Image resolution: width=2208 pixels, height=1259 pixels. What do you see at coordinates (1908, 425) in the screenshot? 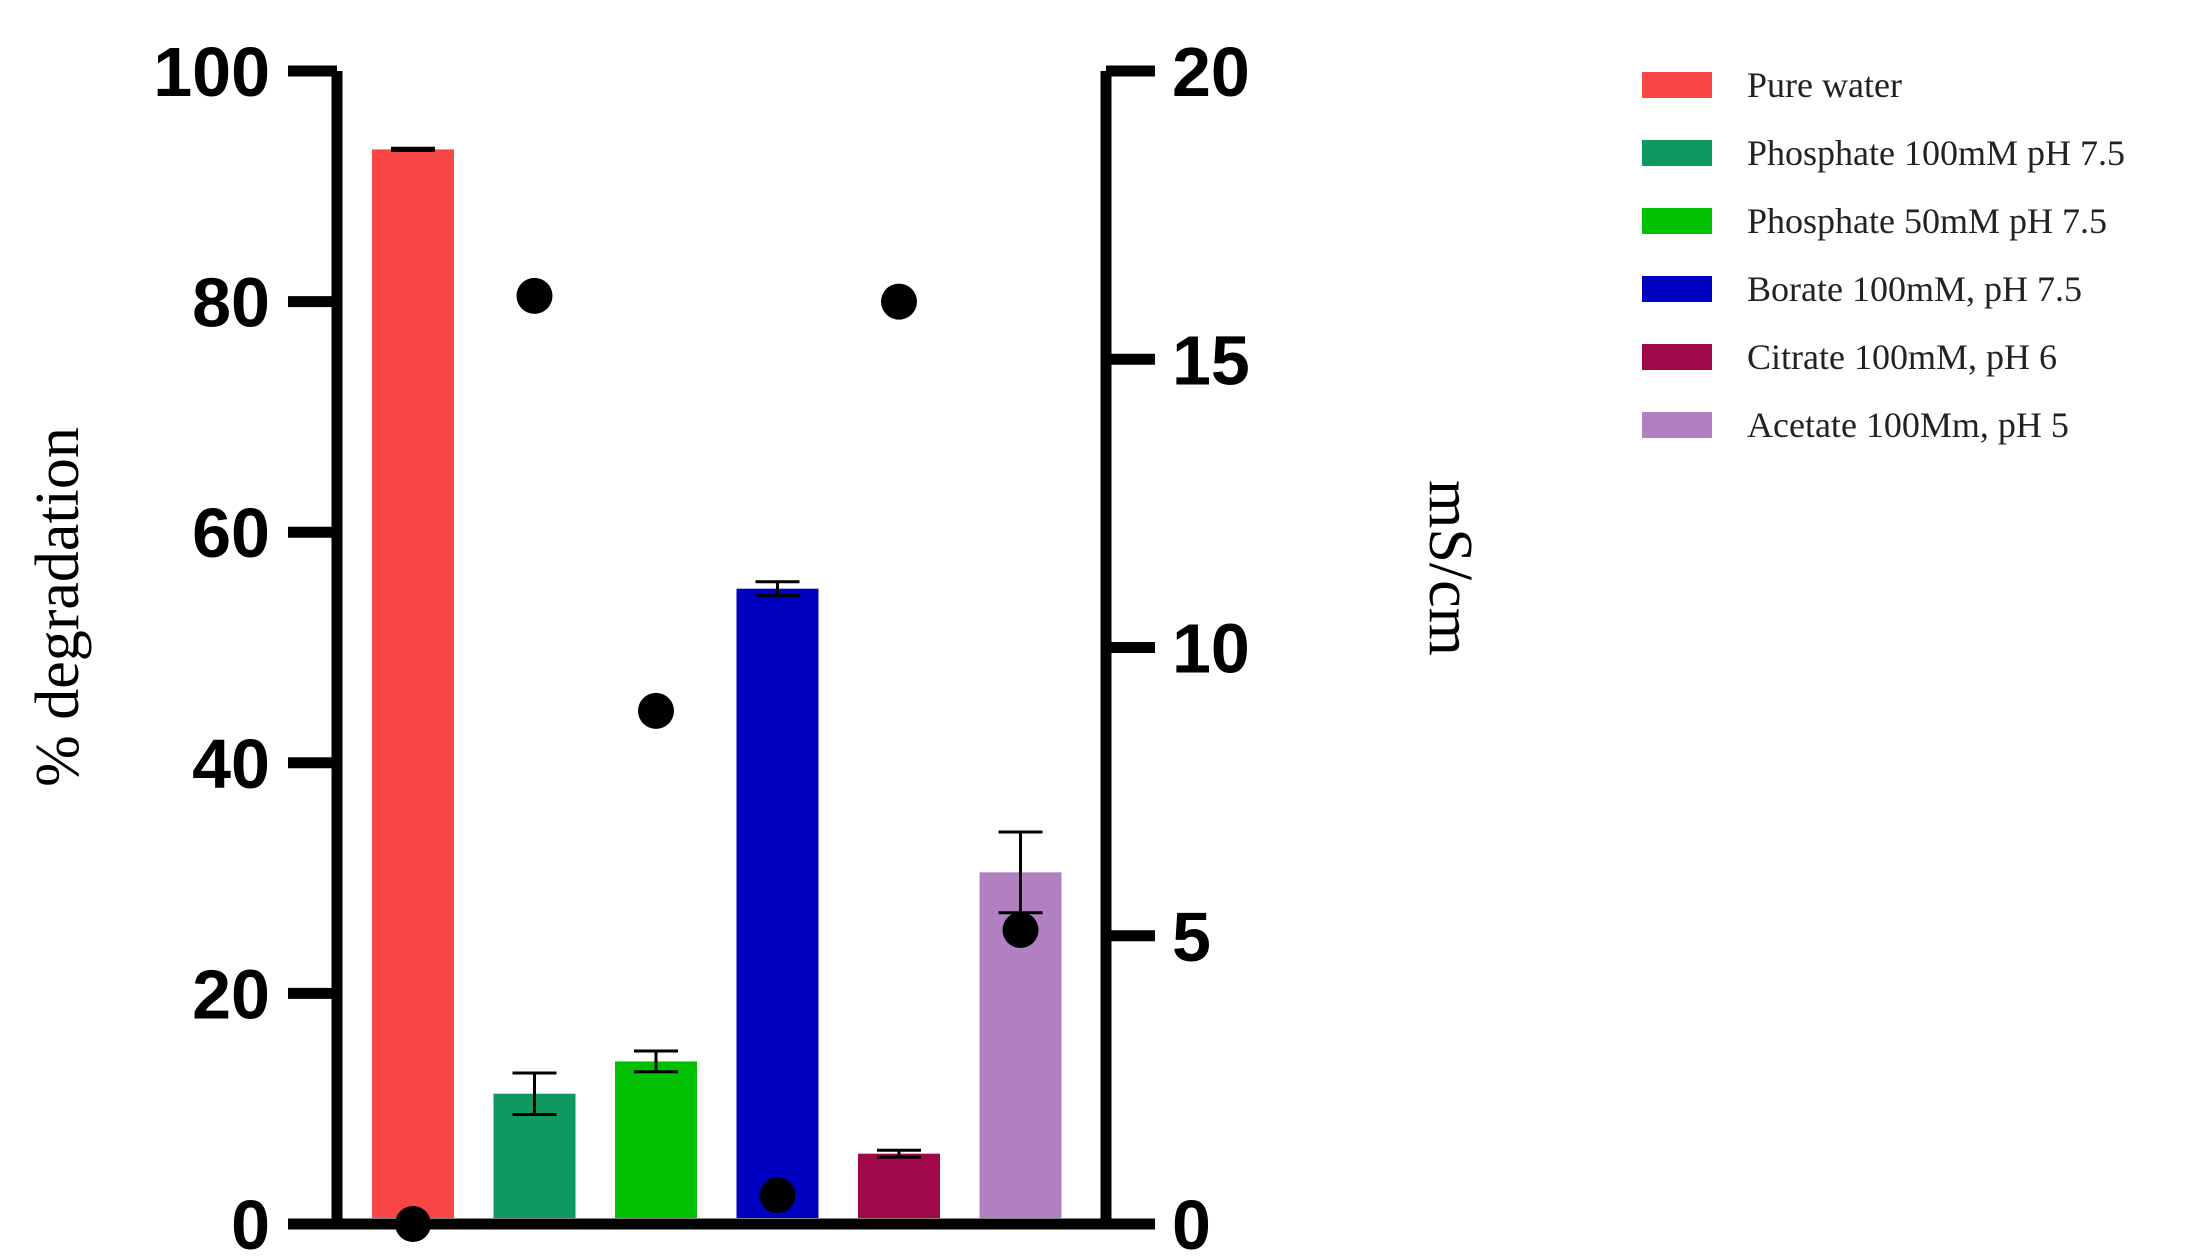
I see `legend-label: Acetate 100Mm, pH 5` at bounding box center [1908, 425].